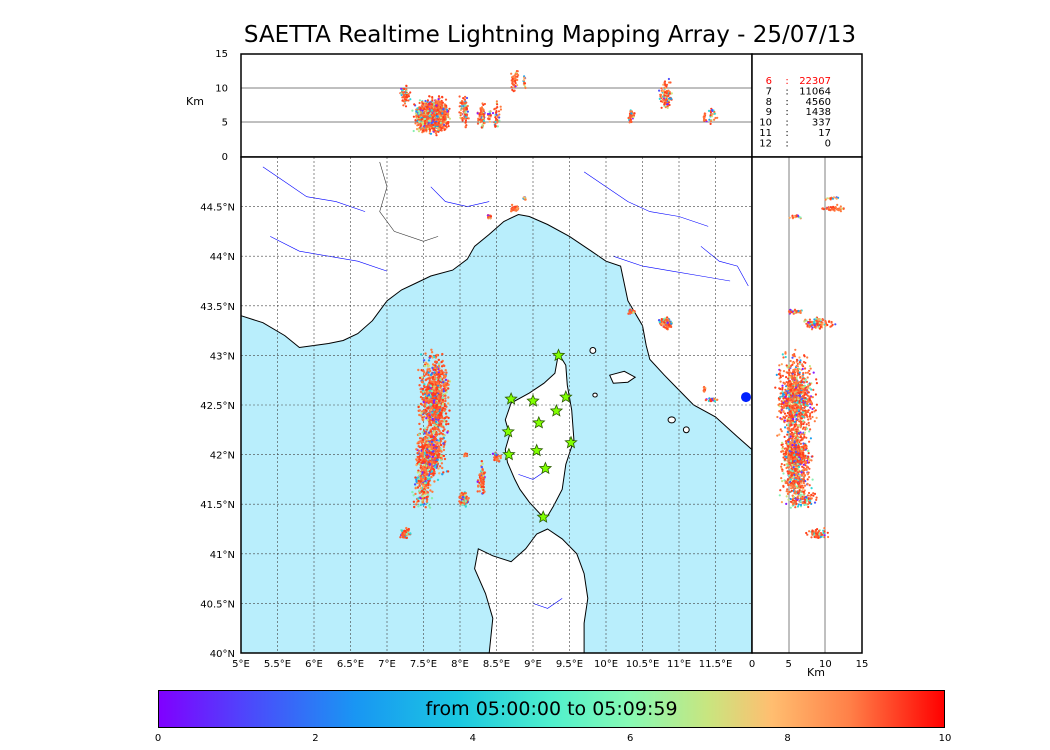 The image size is (1050, 750). What do you see at coordinates (217, 505) in the screenshot?
I see `lat-tick-label: 41.5°N` at bounding box center [217, 505].